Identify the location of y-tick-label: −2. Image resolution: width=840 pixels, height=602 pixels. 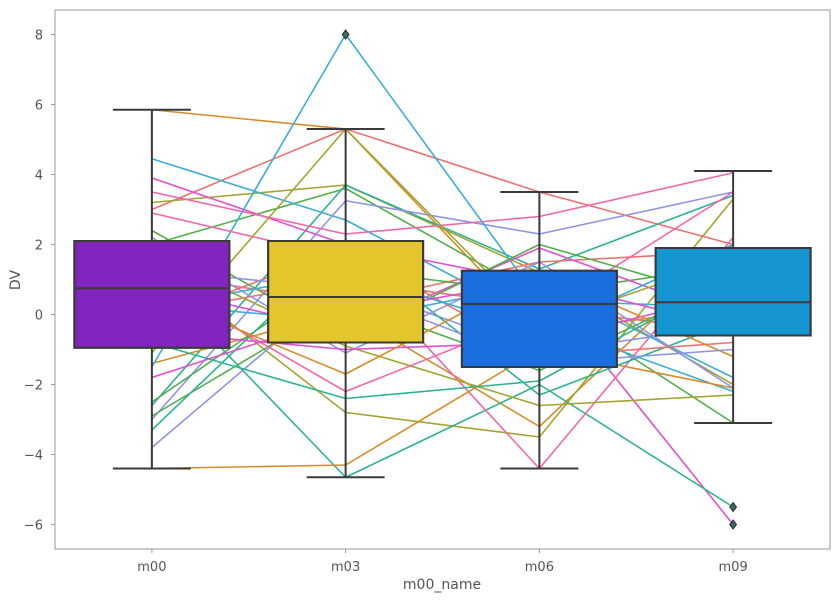
(33, 386).